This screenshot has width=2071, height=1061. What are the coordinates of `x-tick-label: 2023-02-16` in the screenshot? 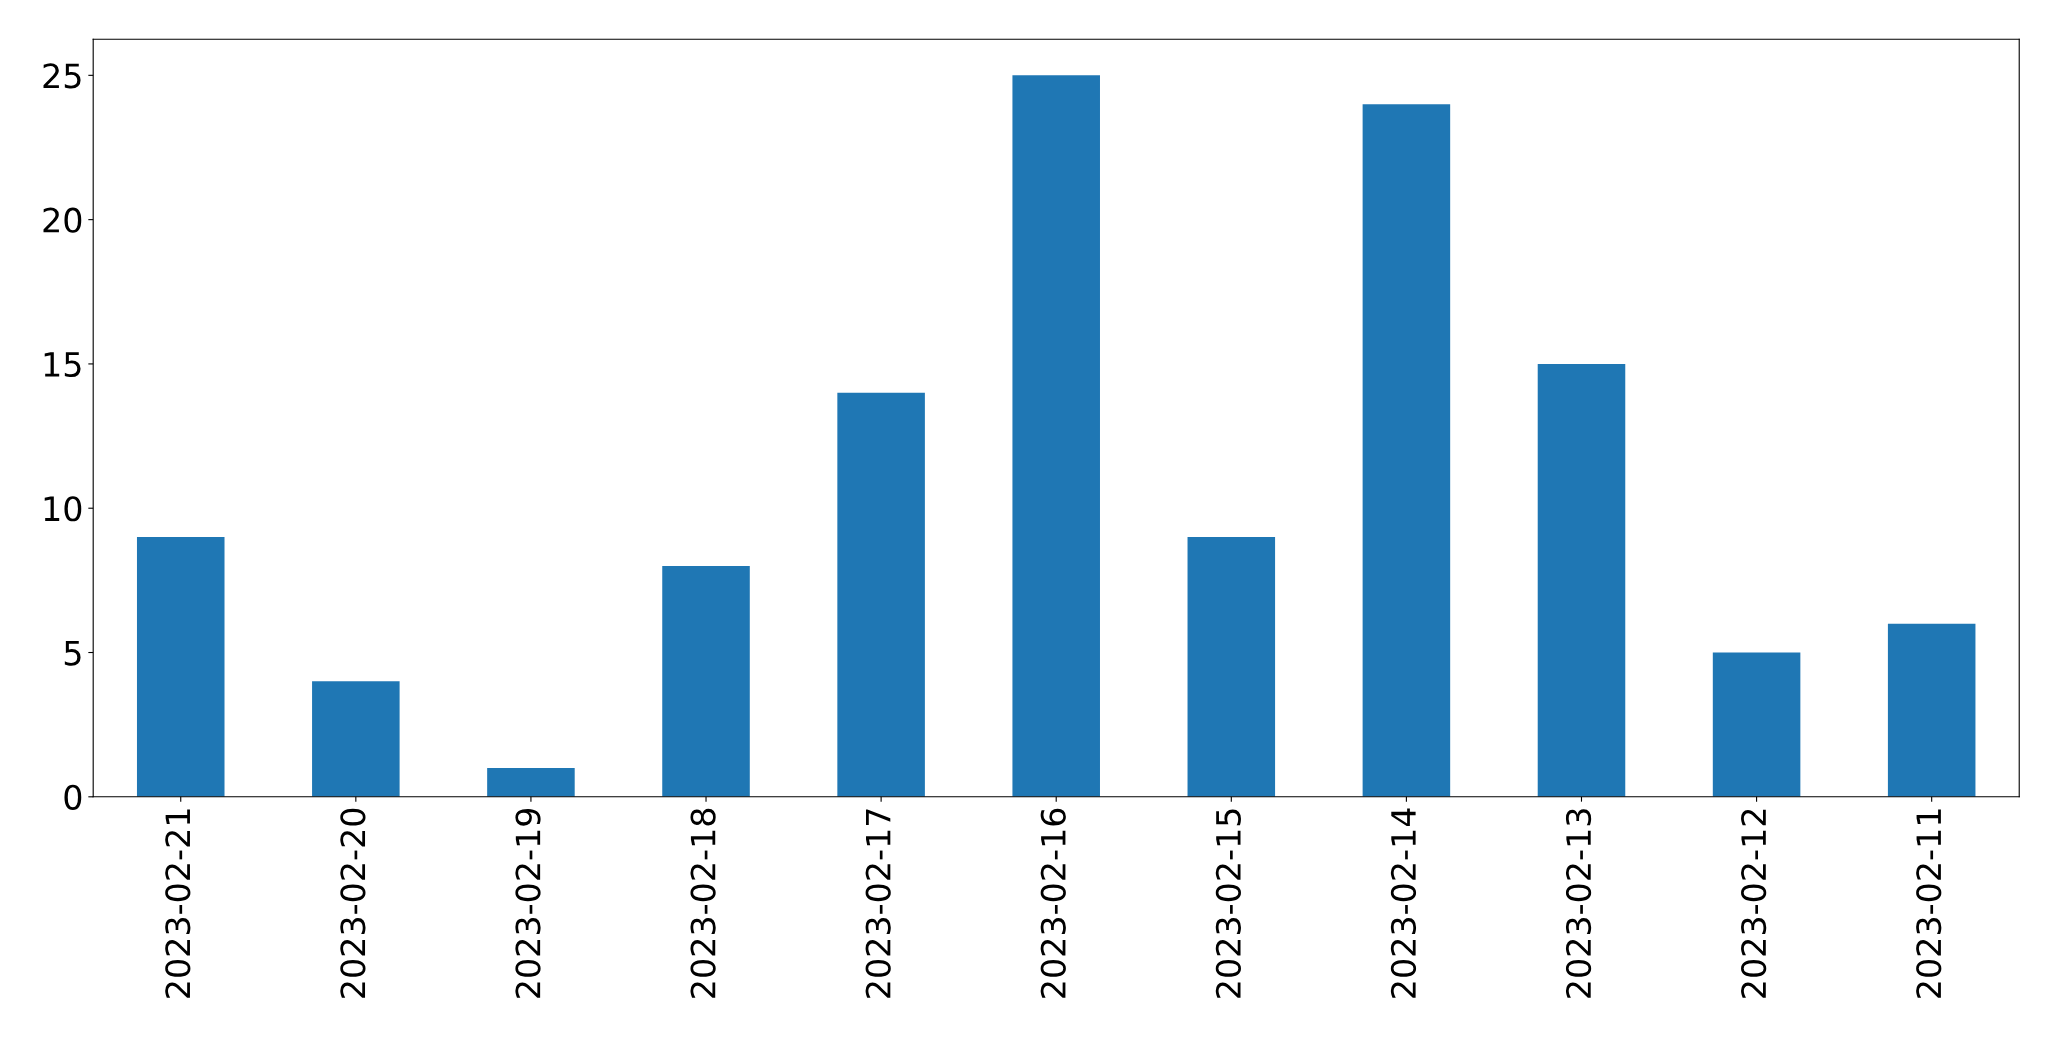 It's located at (1053, 903).